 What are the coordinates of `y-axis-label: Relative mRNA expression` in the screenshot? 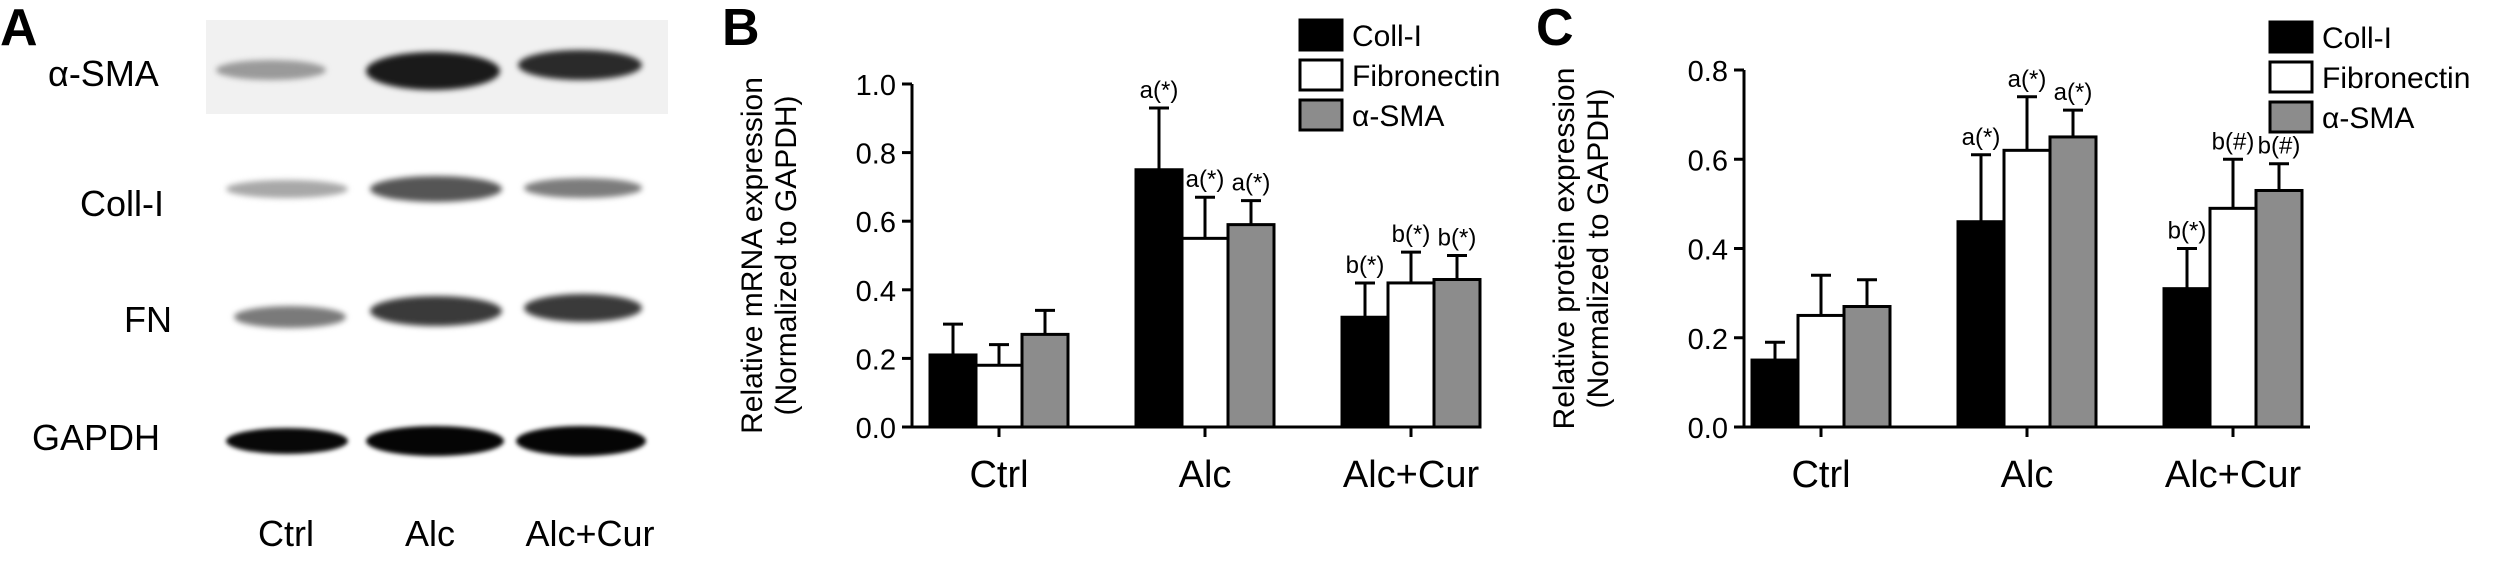 It's located at (752, 255).